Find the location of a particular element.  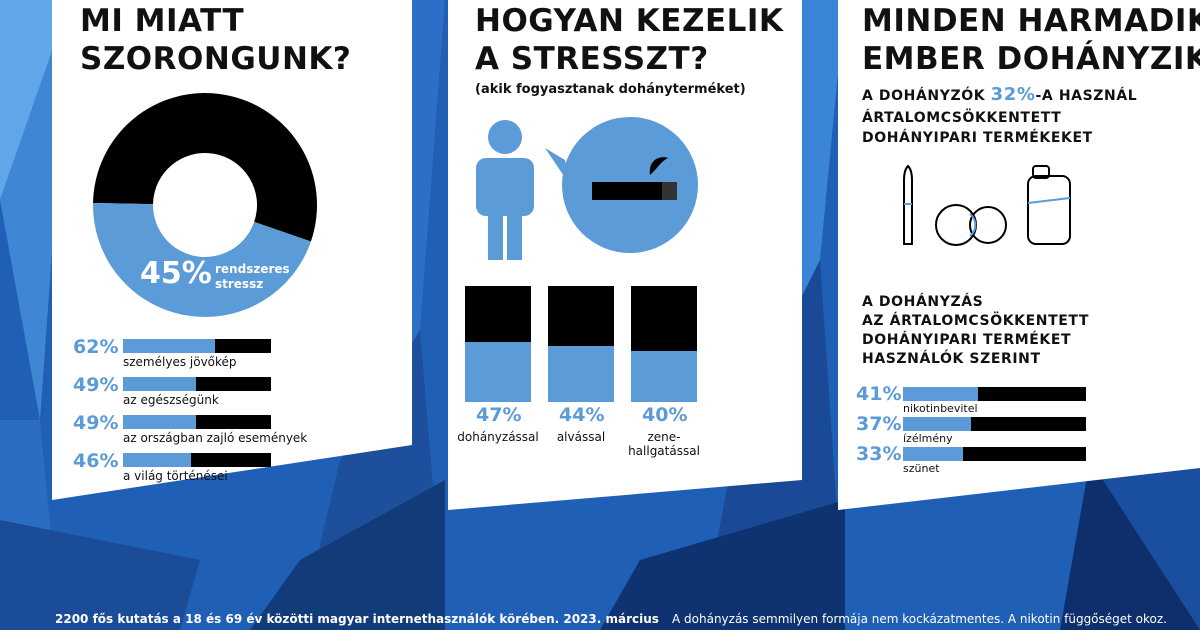

panel3-section-line3: DOHÁNYIPARI TERMÉKET is located at coordinates (967, 340).